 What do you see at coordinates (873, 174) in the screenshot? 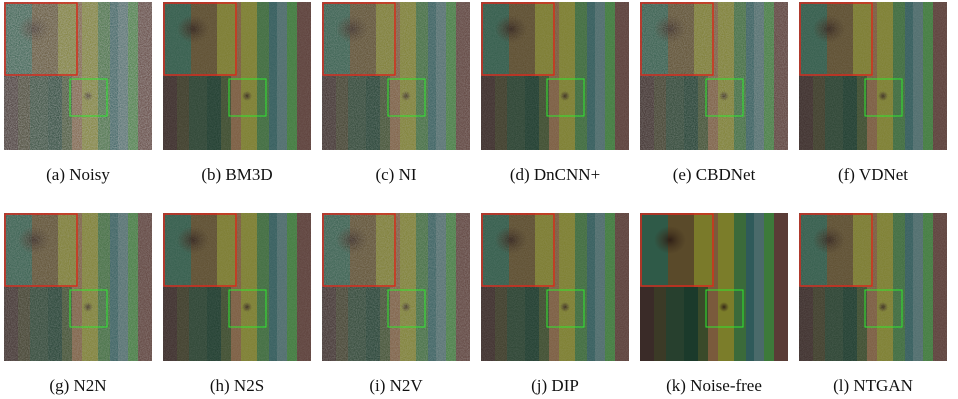
I see `figure-caption: (f) VDNet` at bounding box center [873, 174].